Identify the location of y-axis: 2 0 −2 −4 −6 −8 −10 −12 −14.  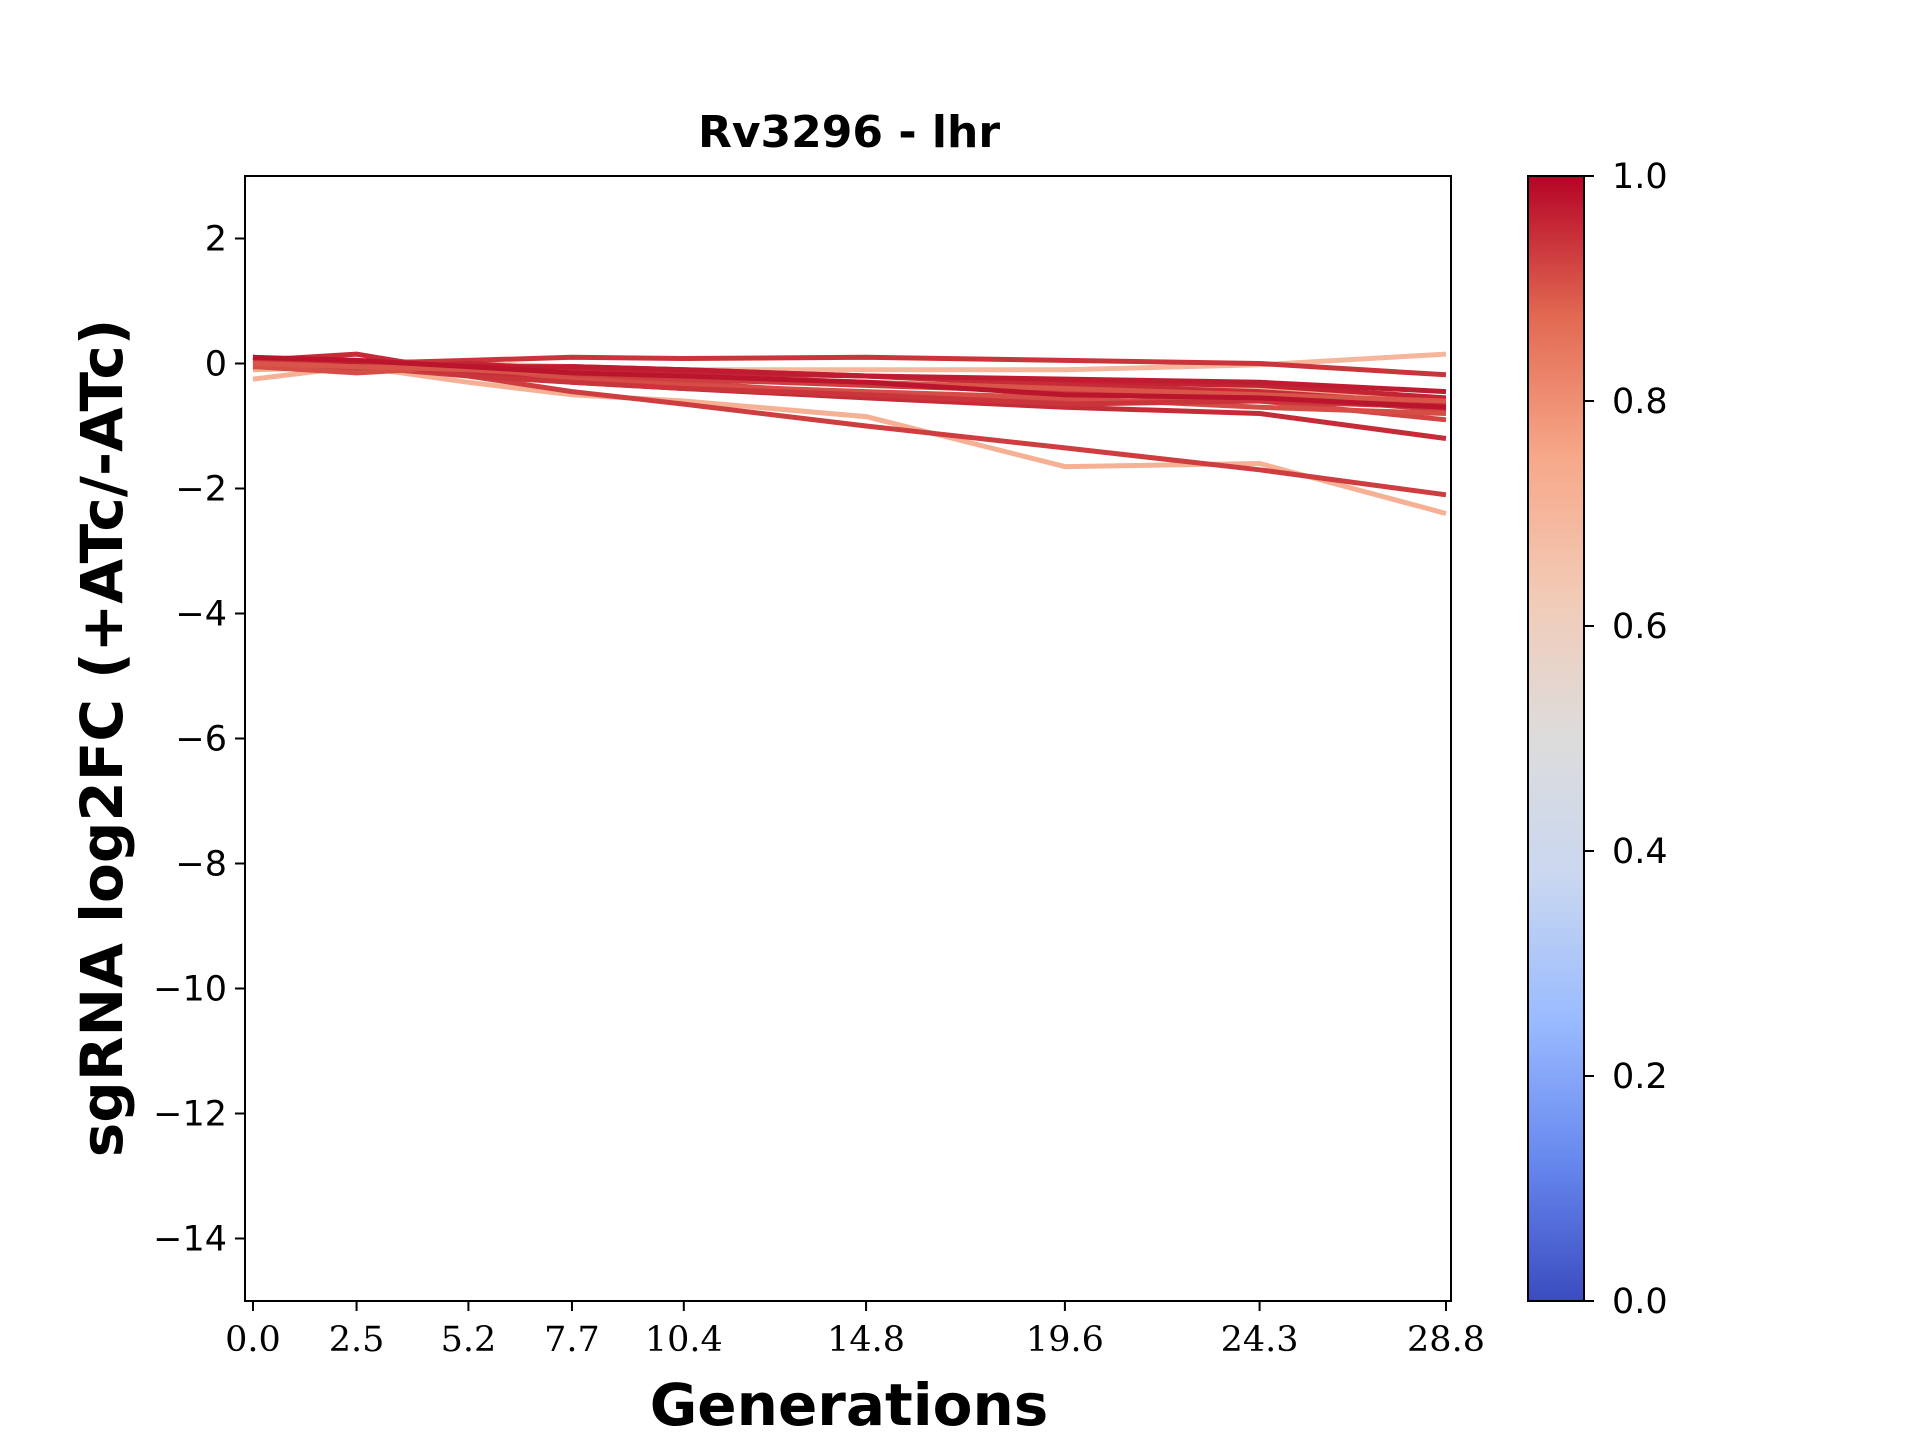
(199, 740).